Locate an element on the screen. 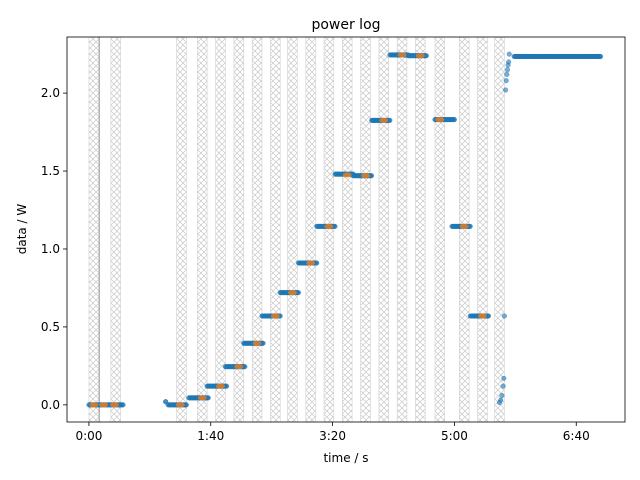  x-tick-label: 3:20 is located at coordinates (332, 436).